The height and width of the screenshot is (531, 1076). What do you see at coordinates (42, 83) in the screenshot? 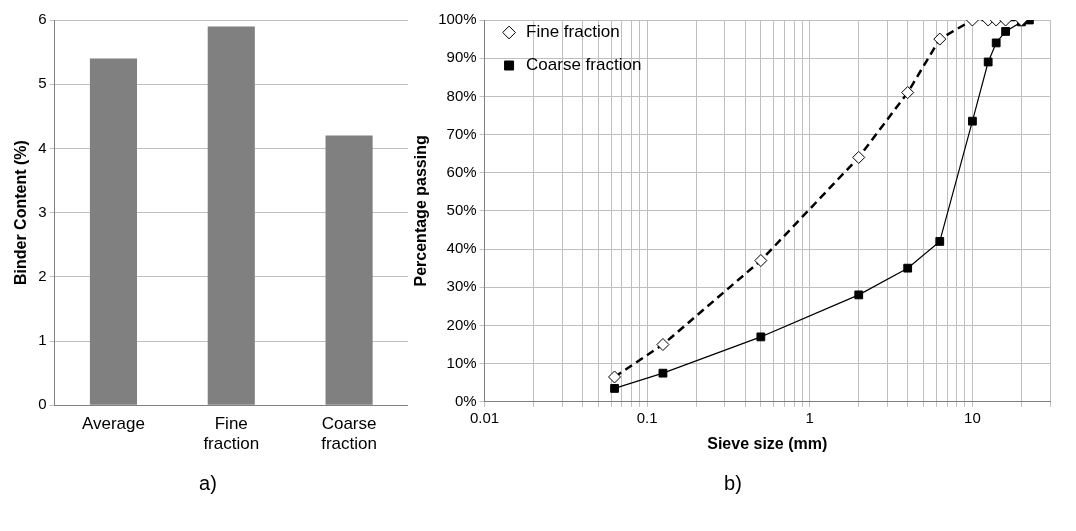
I see `y-tick-label: 5` at bounding box center [42, 83].